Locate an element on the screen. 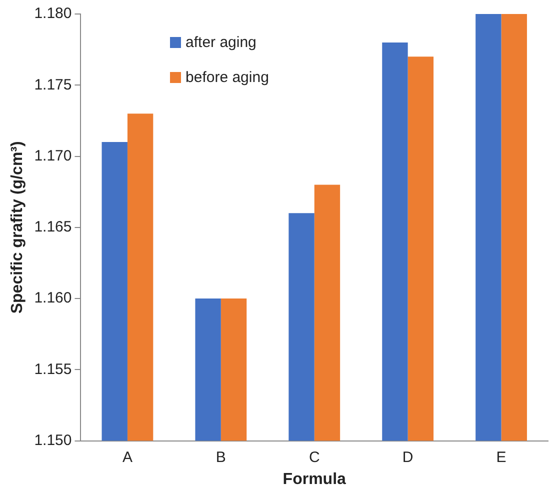  legend-label: before aging is located at coordinates (227, 77).